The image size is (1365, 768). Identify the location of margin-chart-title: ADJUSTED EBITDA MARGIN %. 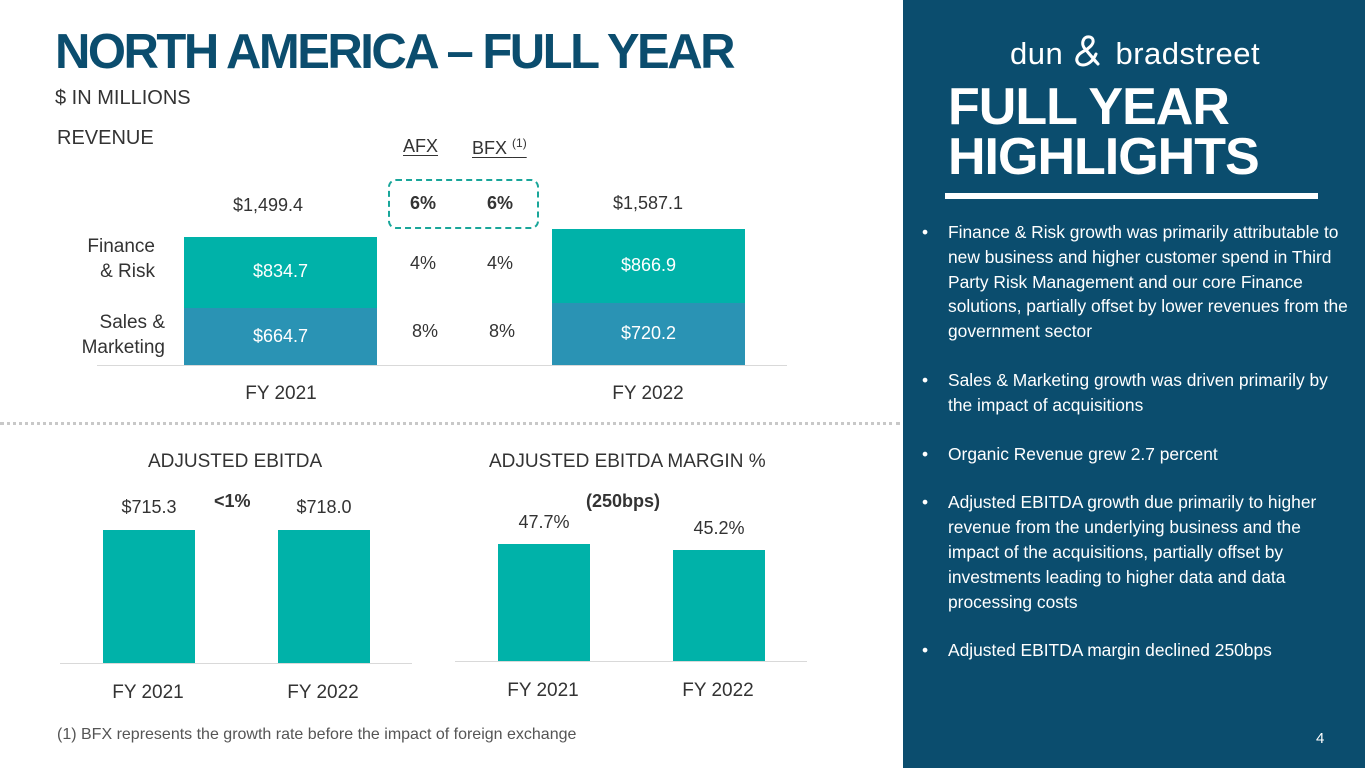
(627, 461).